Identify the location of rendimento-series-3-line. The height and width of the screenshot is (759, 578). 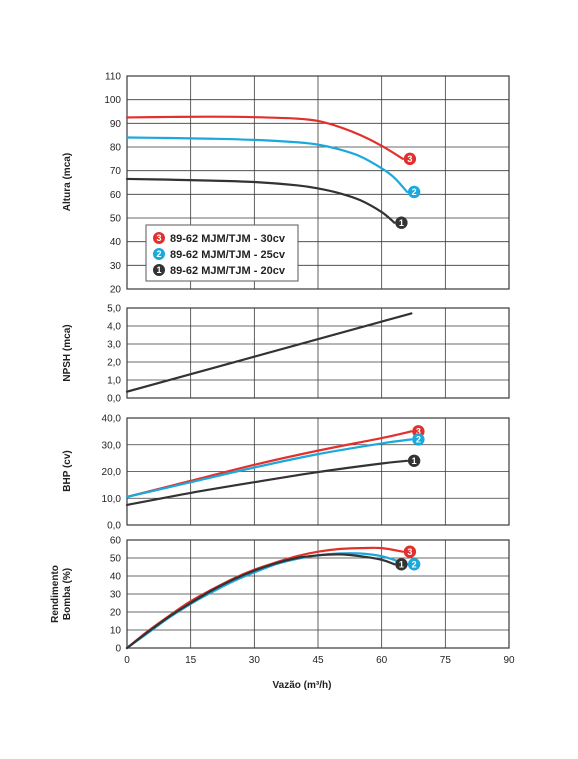
(264, 598).